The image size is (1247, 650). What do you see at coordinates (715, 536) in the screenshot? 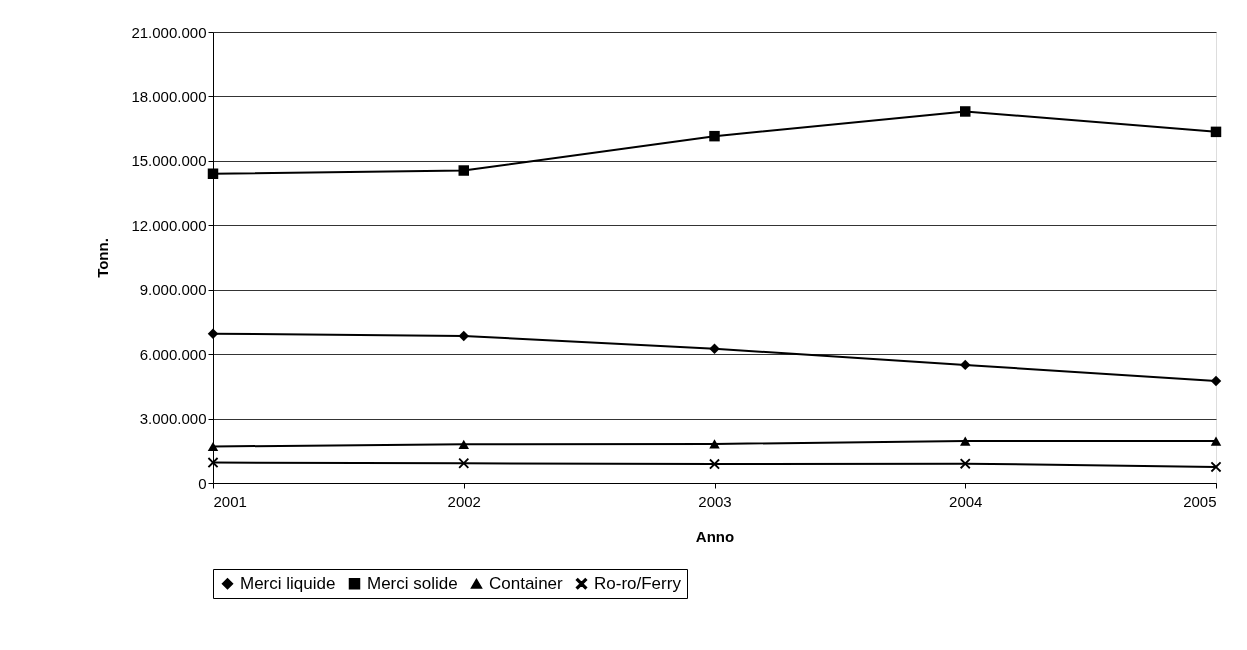
I see `x-axis-title: Anno` at bounding box center [715, 536].